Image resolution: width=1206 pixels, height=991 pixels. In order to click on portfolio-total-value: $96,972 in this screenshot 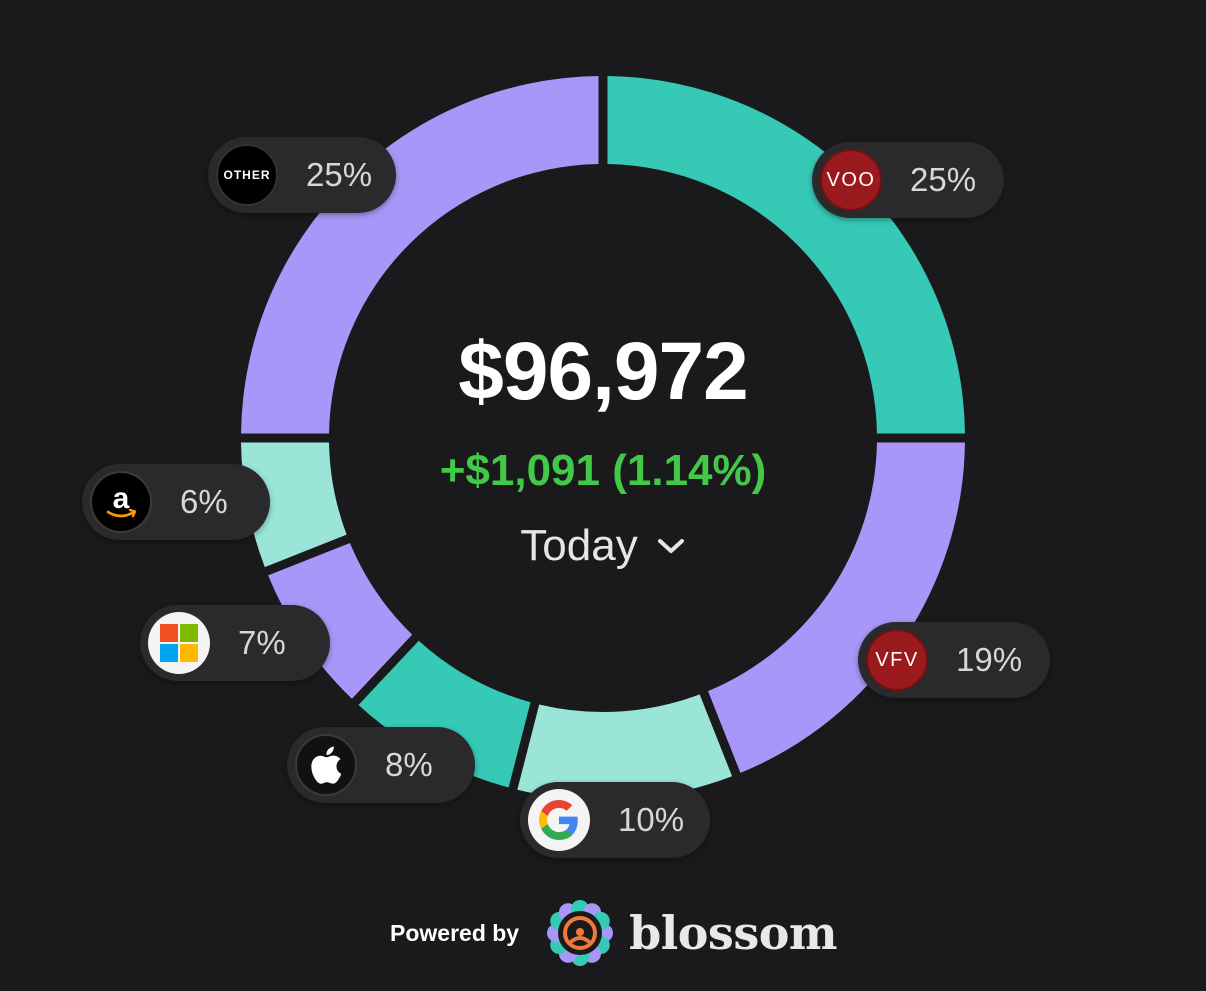, I will do `click(603, 371)`.